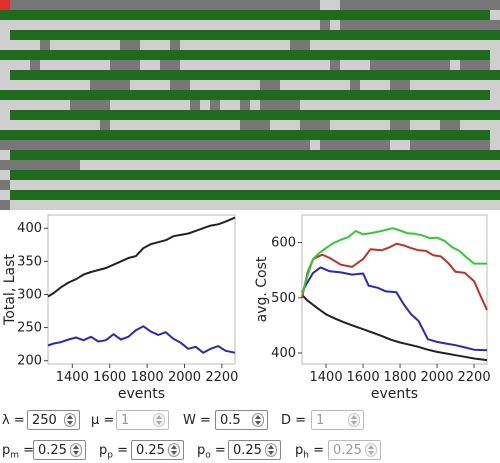  What do you see at coordinates (52, 450) in the screenshot?
I see `pm-value: 0.25` at bounding box center [52, 450].